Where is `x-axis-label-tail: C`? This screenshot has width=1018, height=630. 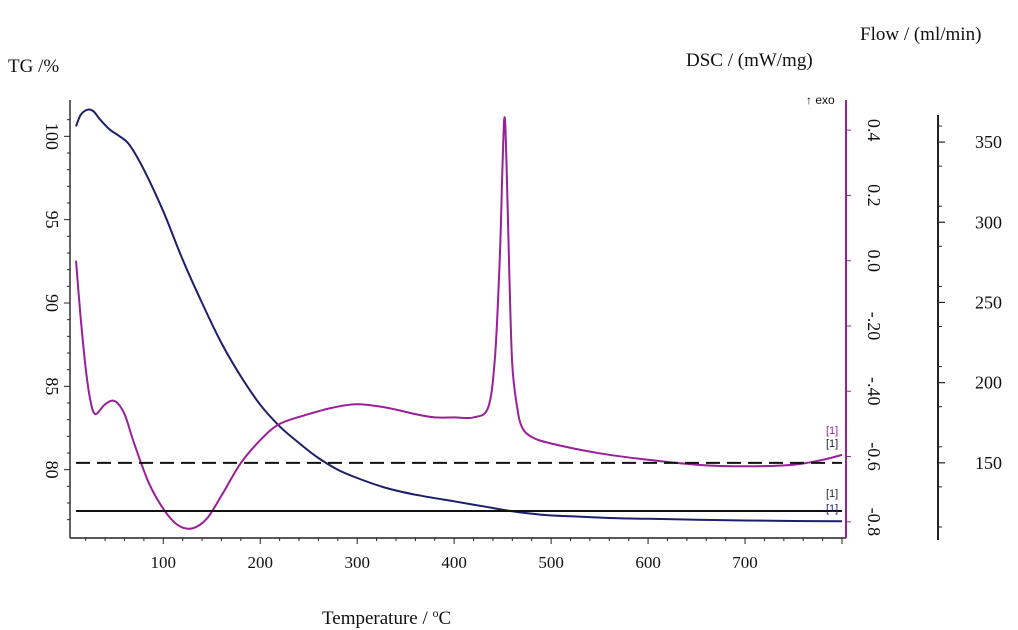 x-axis-label-tail: C is located at coordinates (445, 618).